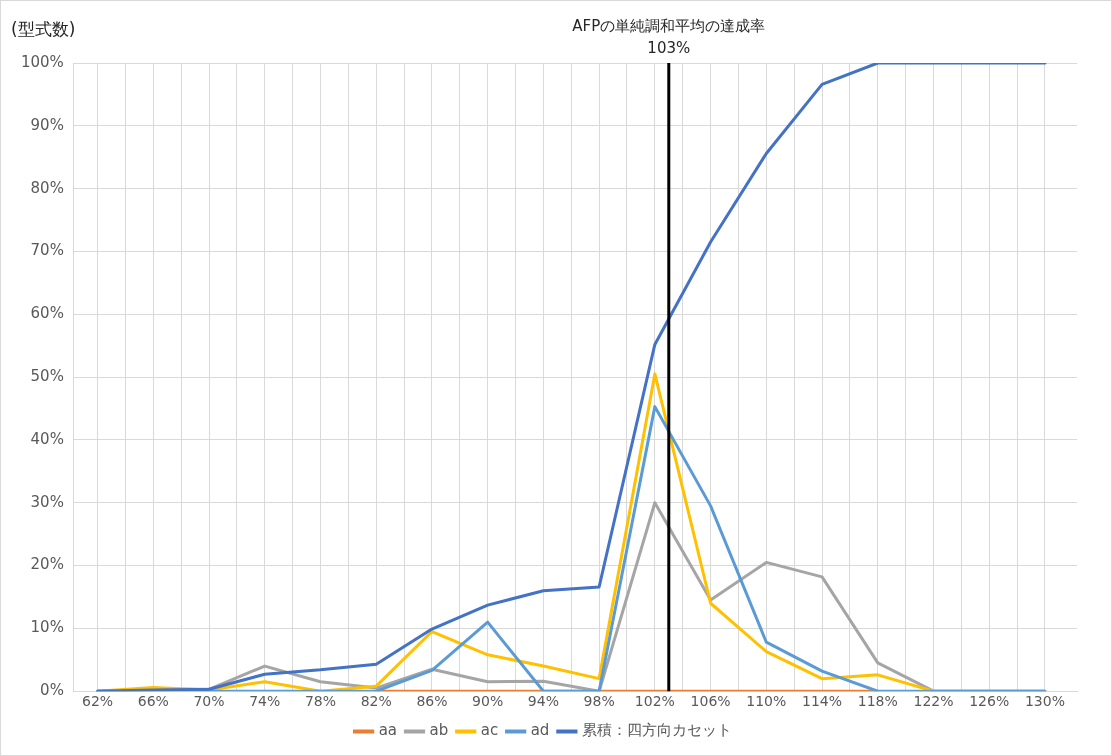 This screenshot has height=756, width=1112. Describe the element at coordinates (669, 37) in the screenshot. I see `ref-line-label: AFPの単純調和平均の達成率 103%` at that location.